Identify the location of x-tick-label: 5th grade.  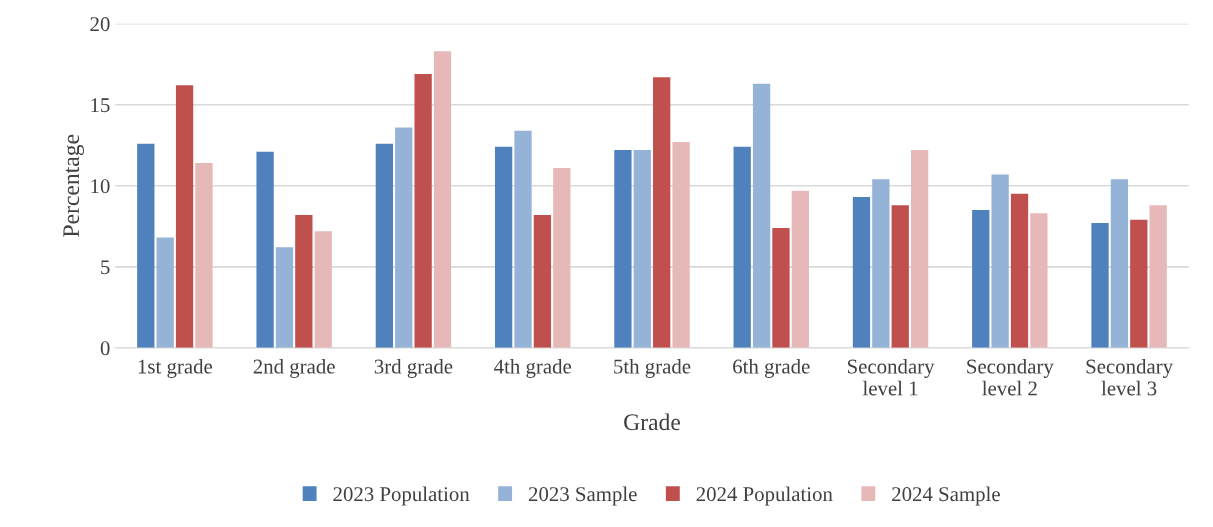
(652, 368).